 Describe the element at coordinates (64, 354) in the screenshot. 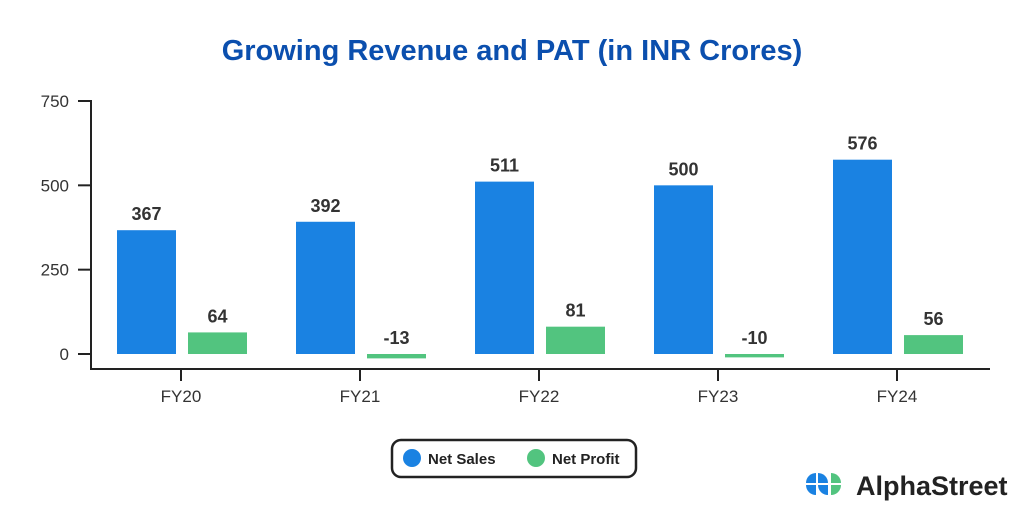

I see `y-tick-label: 0` at that location.